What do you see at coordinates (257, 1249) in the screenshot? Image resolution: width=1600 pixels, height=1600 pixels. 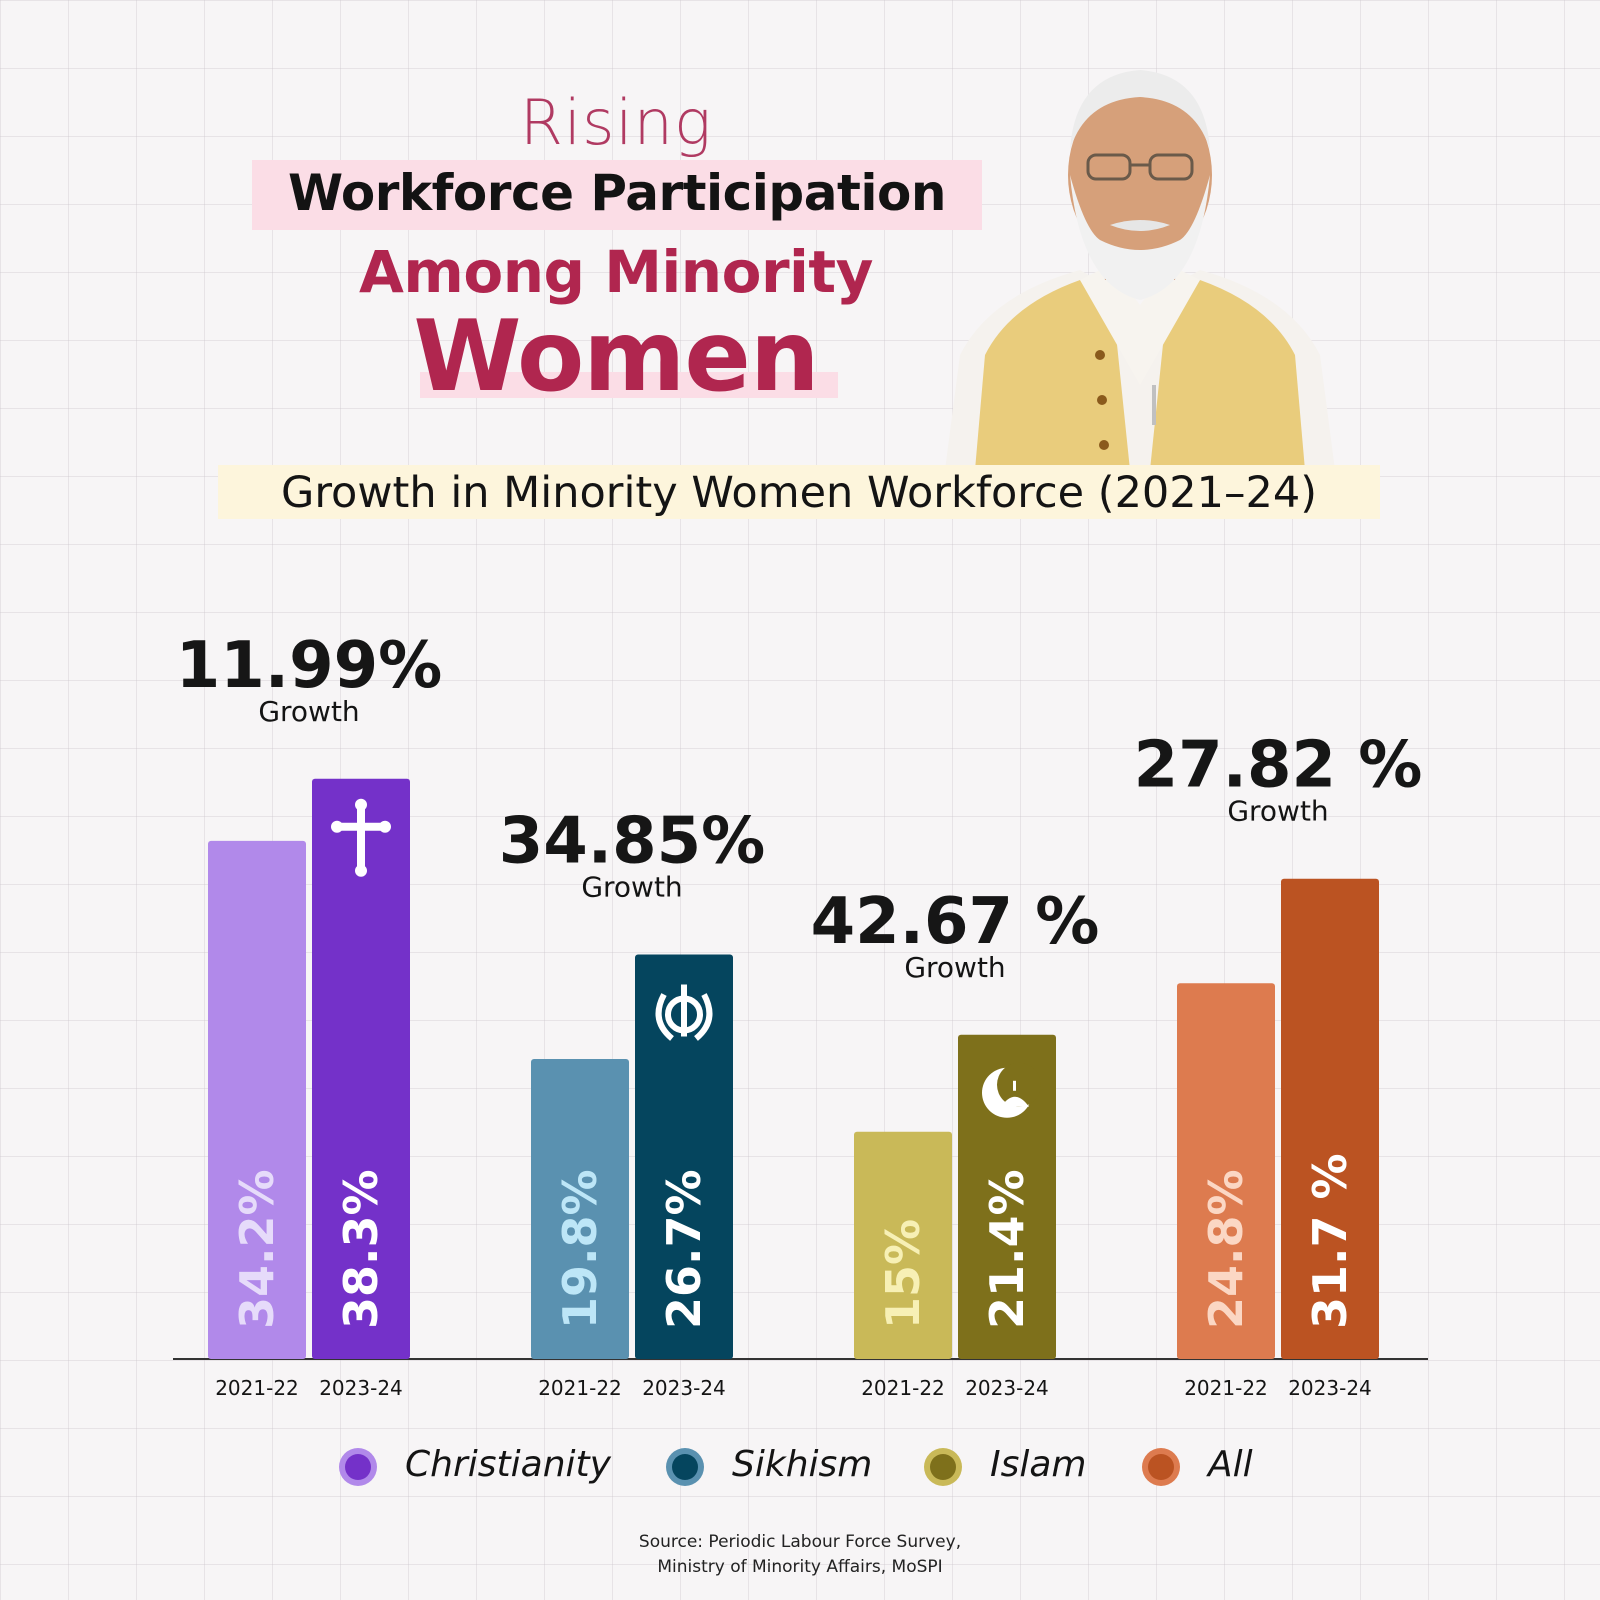 I see `bar-value-label-christianity-2021-22: 34.2%` at bounding box center [257, 1249].